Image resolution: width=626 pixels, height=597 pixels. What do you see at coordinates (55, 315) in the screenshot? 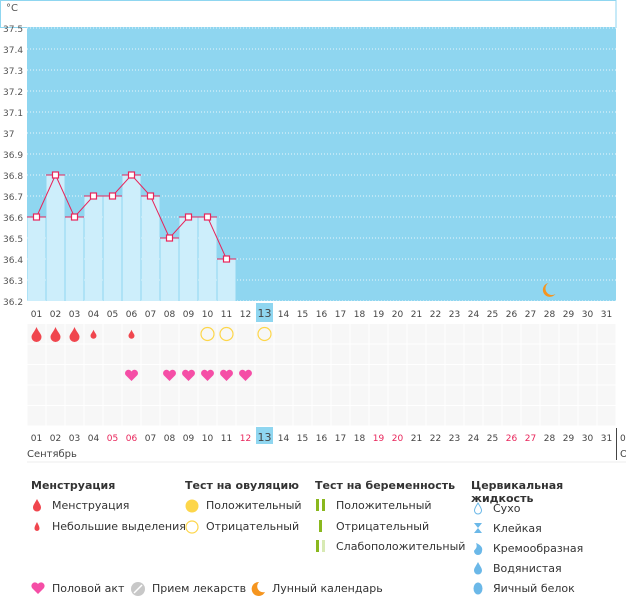
I see `day-label-top: 02` at bounding box center [55, 315].